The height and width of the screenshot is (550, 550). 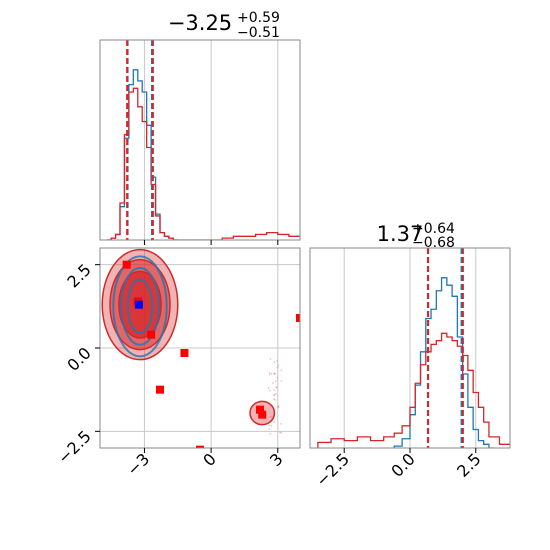 I want to click on ticks-bottom-right: −2.5 0.0 2.5, so click(x=398, y=469).